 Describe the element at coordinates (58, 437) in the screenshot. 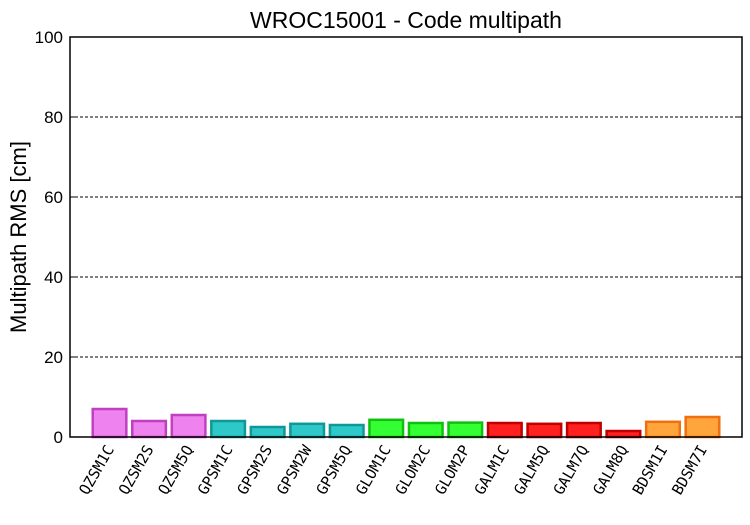

I see `y-tick-label: 0` at that location.